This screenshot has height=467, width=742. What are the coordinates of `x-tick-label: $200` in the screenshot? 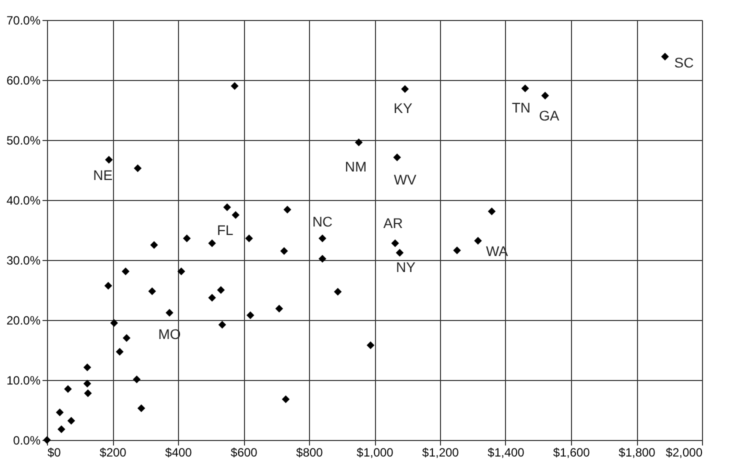 It's located at (113, 453).